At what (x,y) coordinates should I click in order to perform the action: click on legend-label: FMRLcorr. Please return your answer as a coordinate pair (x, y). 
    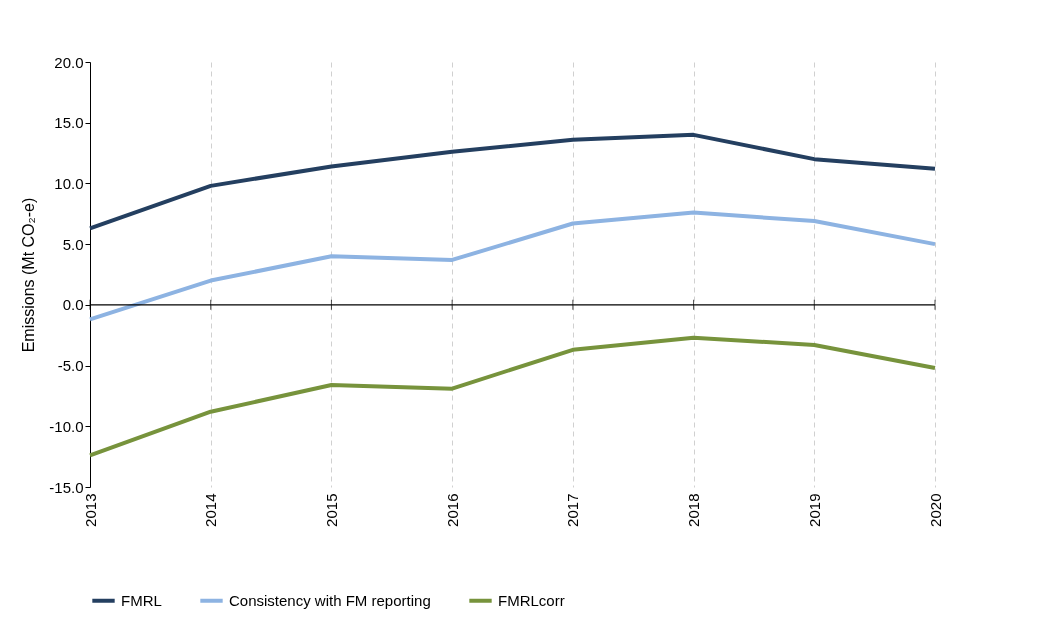
    Looking at the image, I should click on (531, 600).